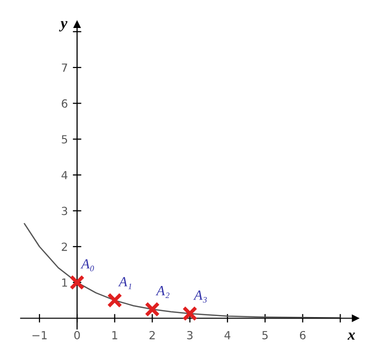  Describe the element at coordinates (65, 68) in the screenshot. I see `y-tick-label: 7` at that location.